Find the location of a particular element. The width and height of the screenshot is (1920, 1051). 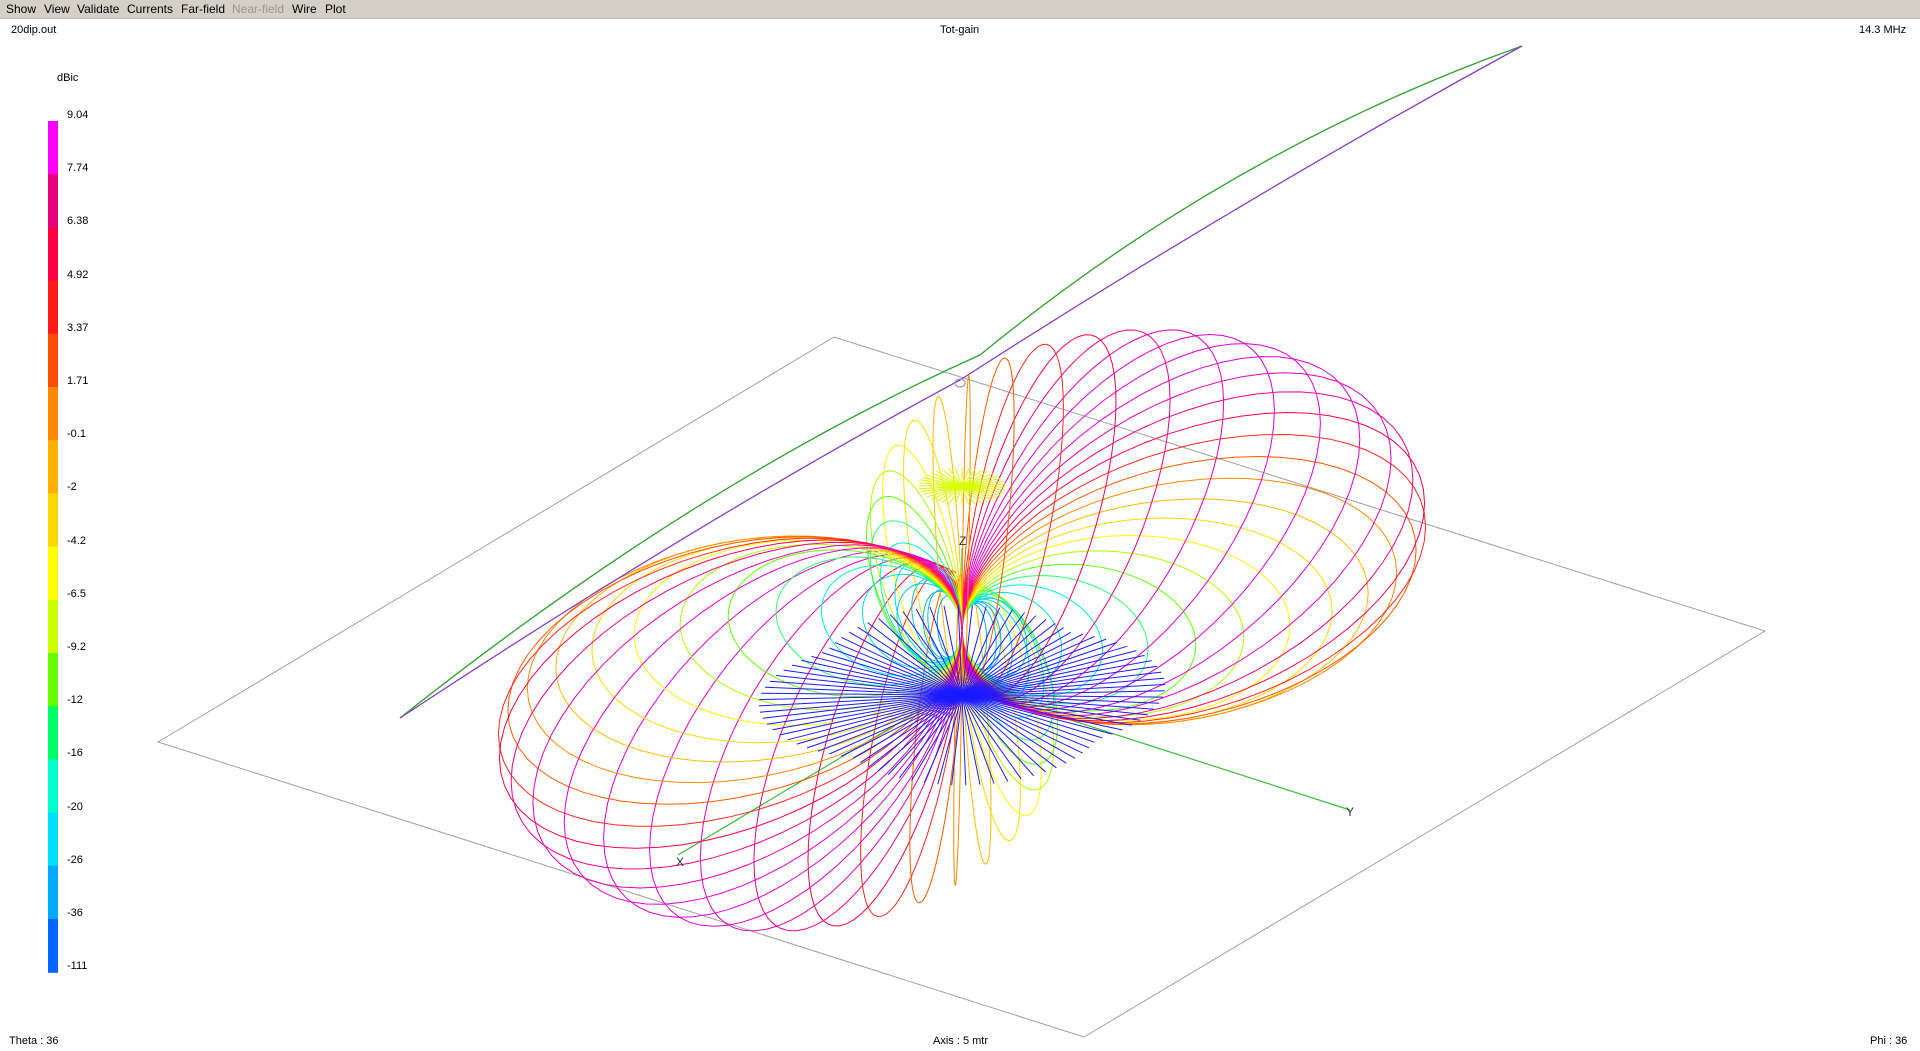

menu-validate: Validate is located at coordinates (98, 9).